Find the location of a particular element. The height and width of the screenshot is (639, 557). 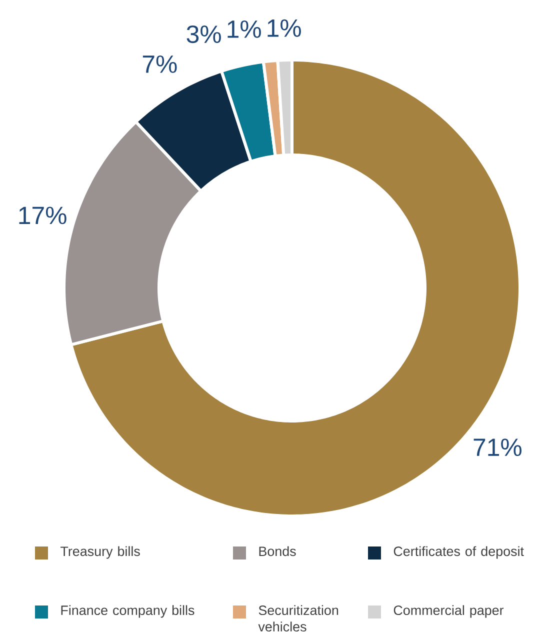

legend-label: Certificates of deposit is located at coordinates (459, 552).